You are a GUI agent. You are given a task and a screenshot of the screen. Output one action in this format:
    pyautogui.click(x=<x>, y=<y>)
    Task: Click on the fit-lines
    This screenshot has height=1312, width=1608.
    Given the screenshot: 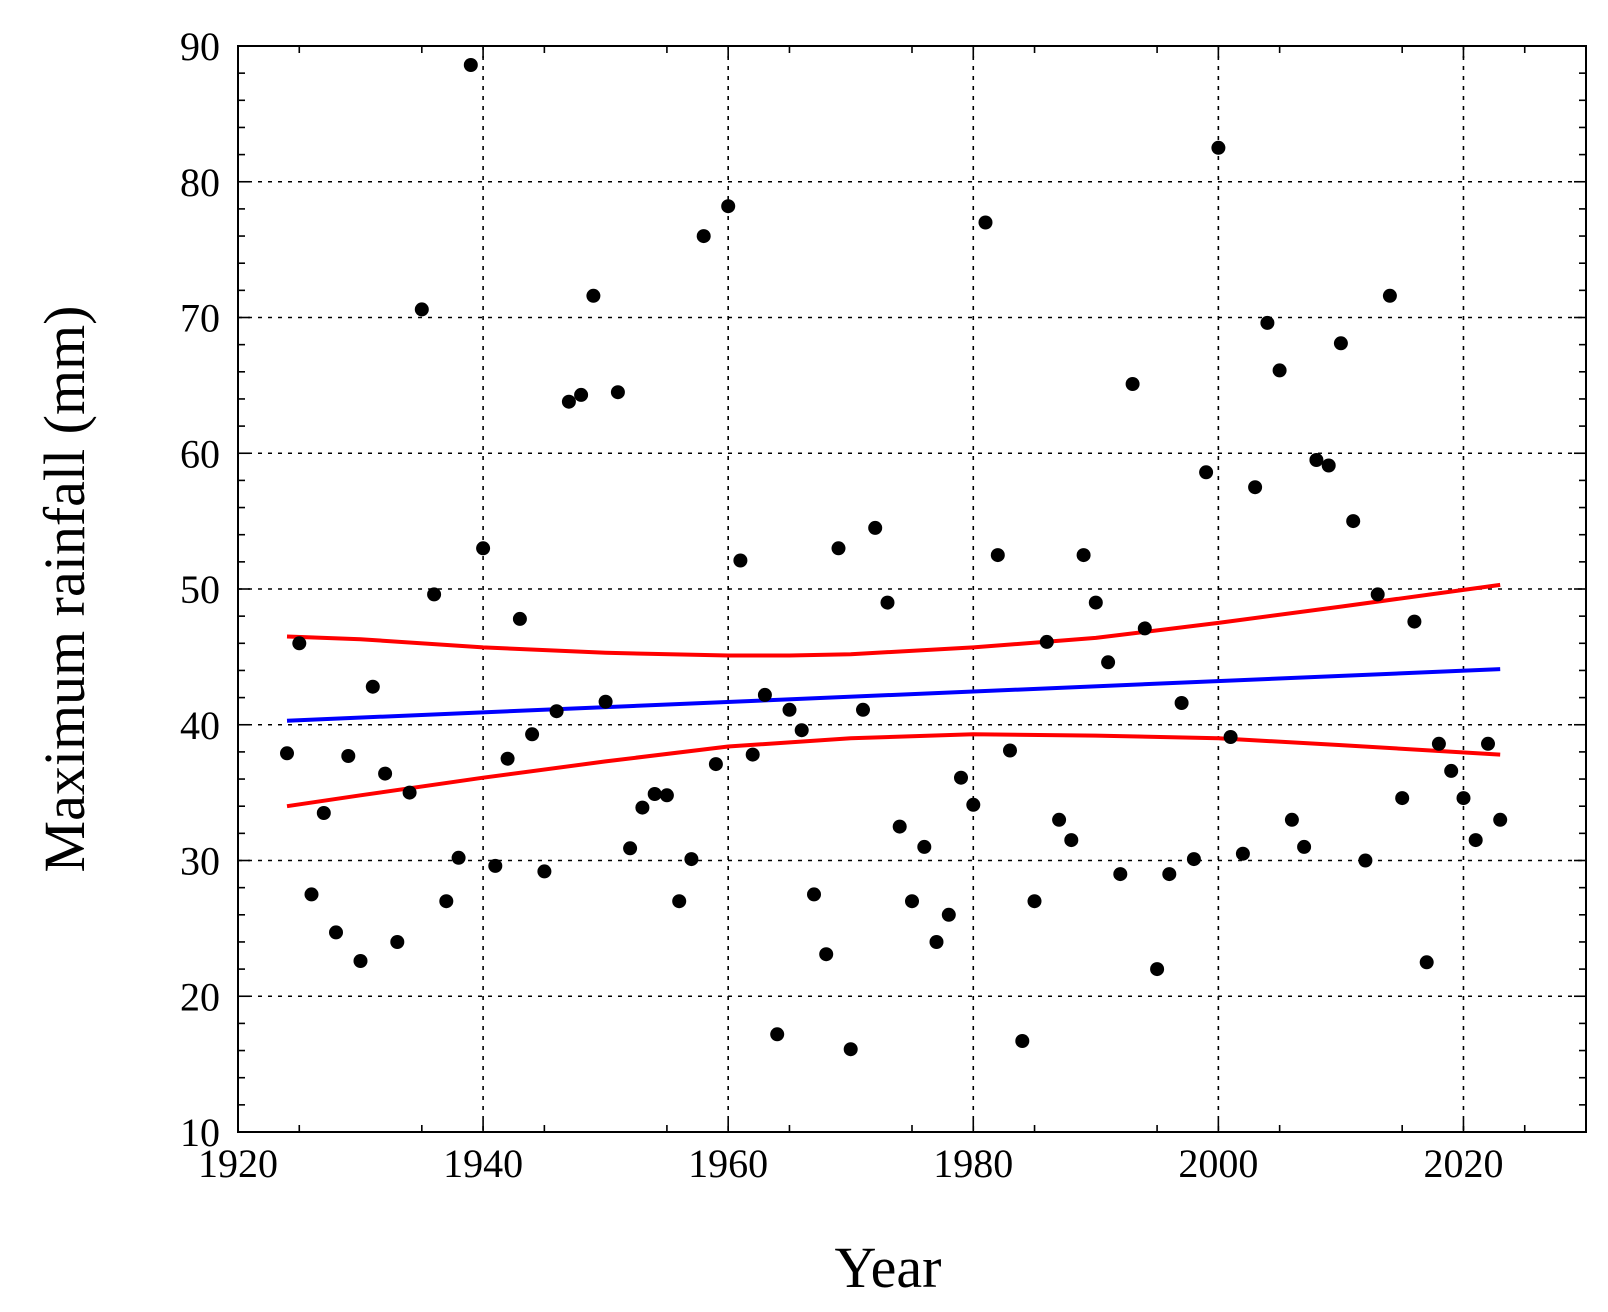 What is the action you would take?
    pyautogui.click(x=893, y=695)
    